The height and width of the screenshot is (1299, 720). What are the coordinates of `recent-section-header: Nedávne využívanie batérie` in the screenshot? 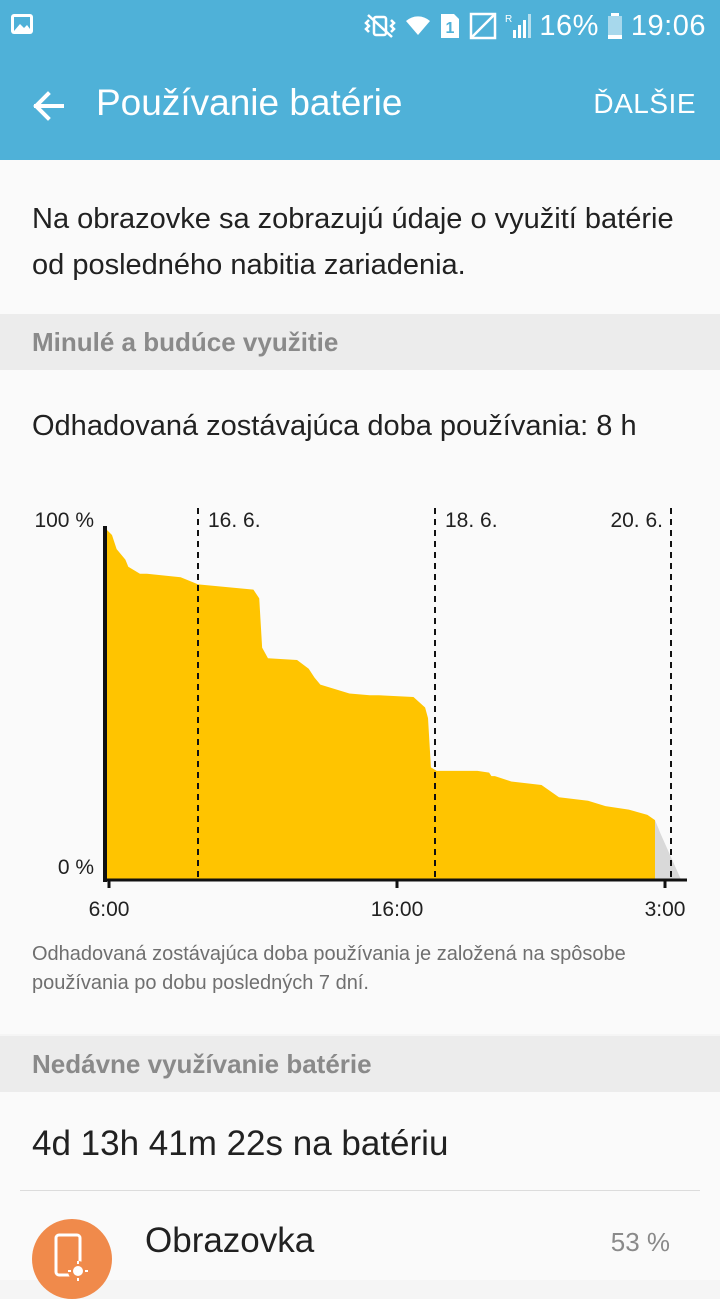 It's located at (360, 1064).